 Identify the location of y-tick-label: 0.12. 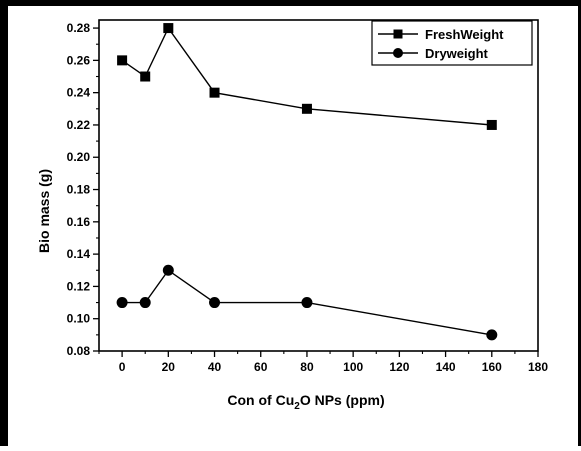
(79, 286).